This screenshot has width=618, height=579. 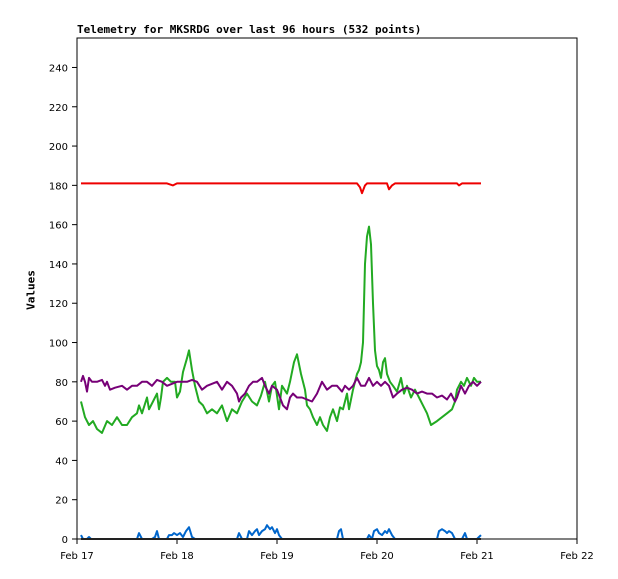 I want to click on y-tick-label: 60, so click(x=61, y=422).